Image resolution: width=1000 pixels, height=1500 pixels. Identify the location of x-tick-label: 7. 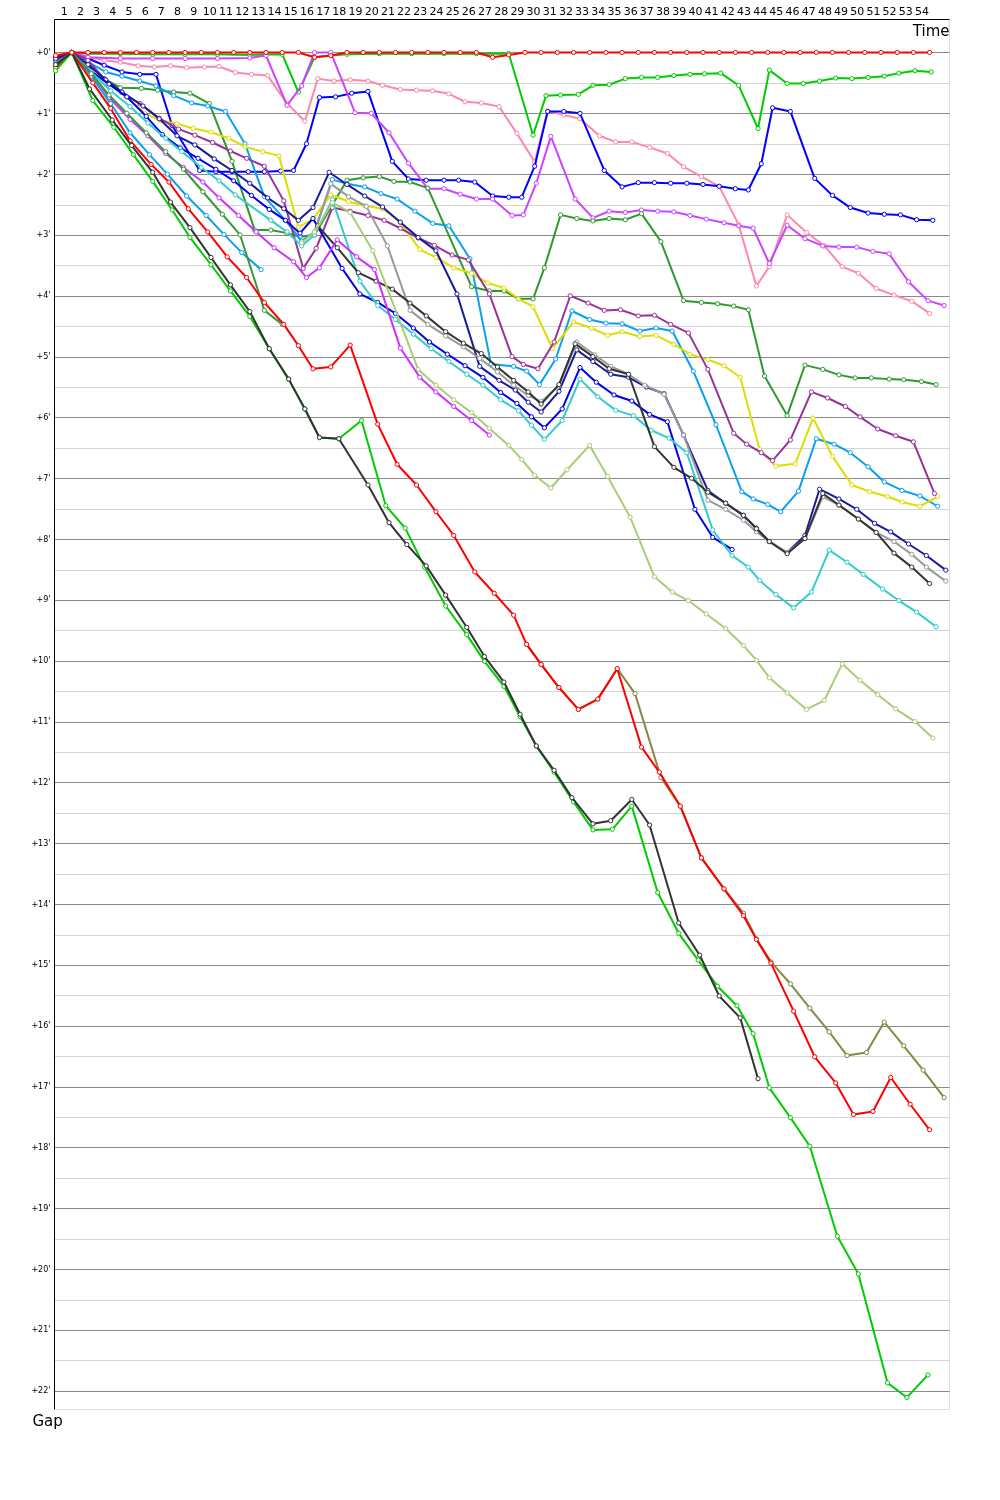
(161, 11).